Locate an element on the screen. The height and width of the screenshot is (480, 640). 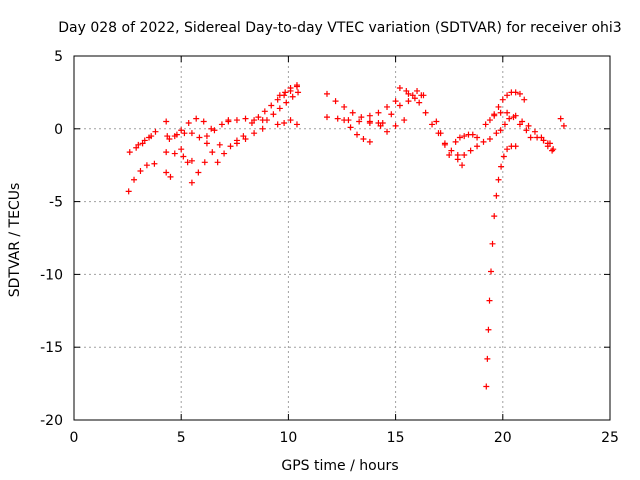
y-axis-label: SDTVAR / TECUs is located at coordinates (15, 240).